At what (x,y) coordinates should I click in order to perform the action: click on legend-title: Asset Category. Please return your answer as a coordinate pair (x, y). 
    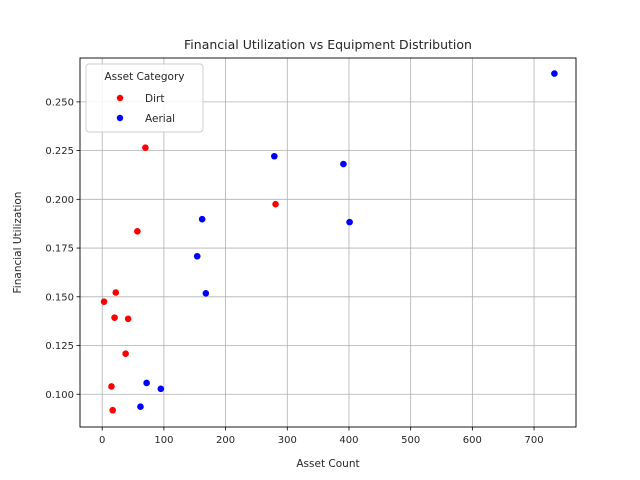
    Looking at the image, I should click on (144, 77).